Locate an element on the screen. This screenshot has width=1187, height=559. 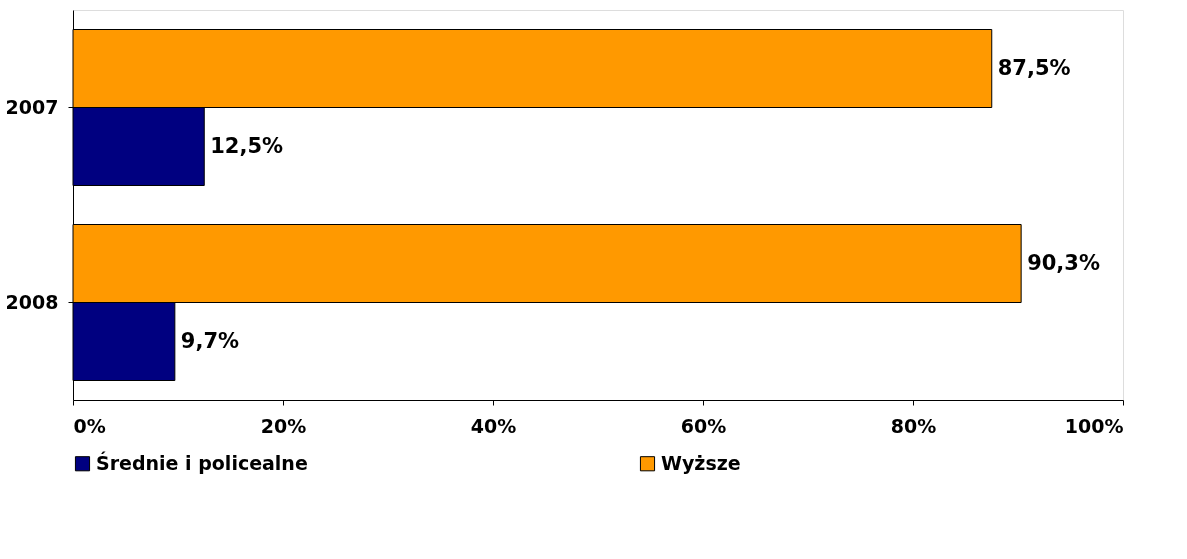
x-tick-label: 80% is located at coordinates (913, 425).